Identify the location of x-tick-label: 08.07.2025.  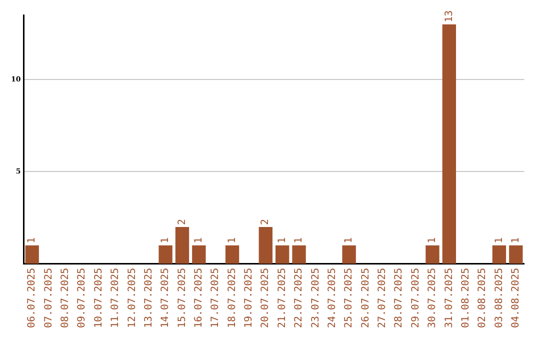
(66, 298).